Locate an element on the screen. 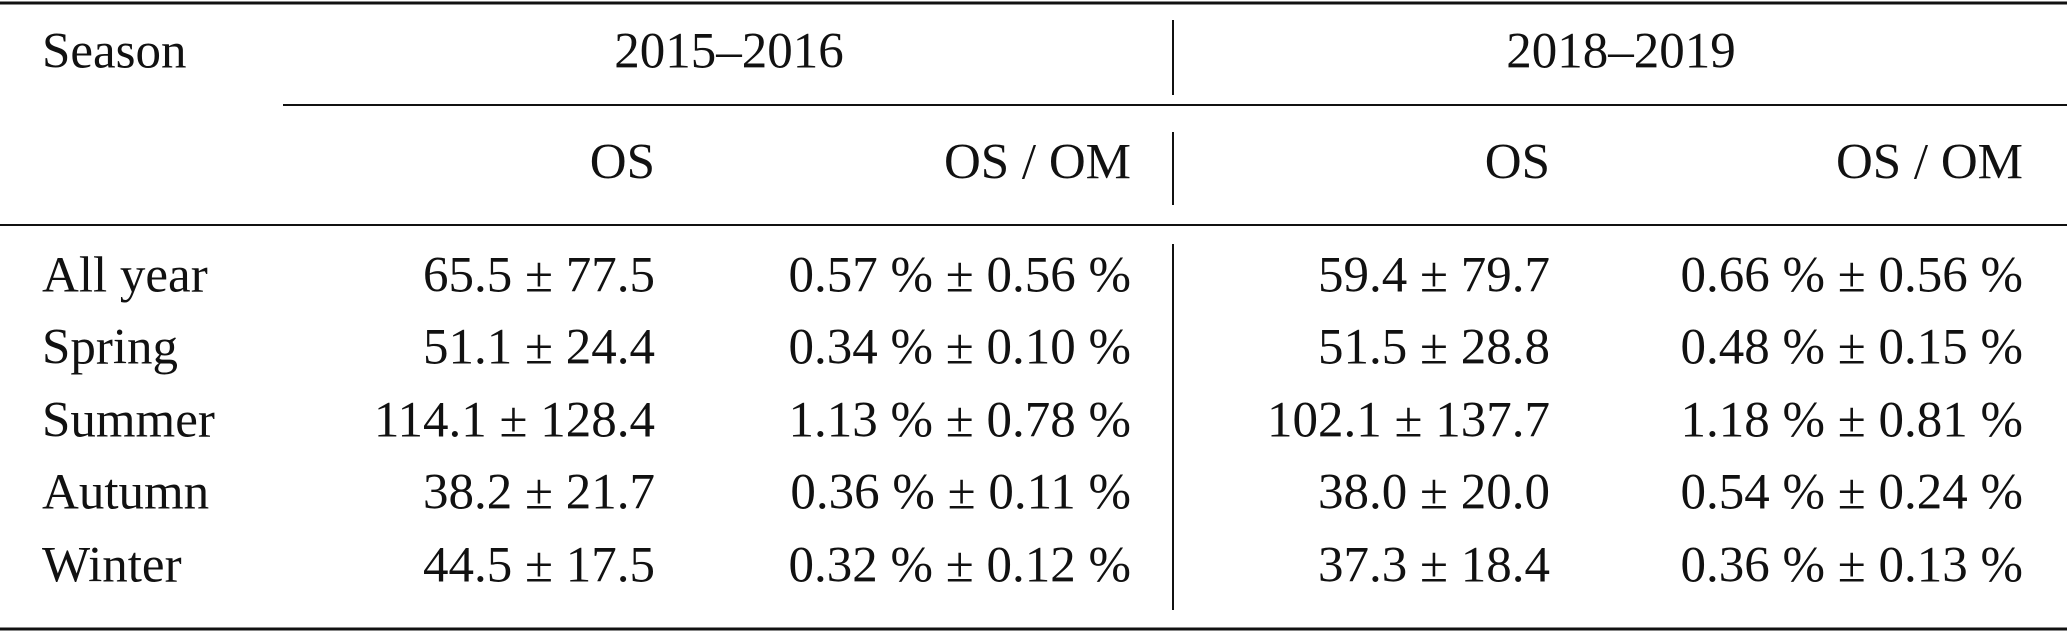 The width and height of the screenshot is (2067, 633). cell: 0.36 % ± 0.13 % is located at coordinates (1852, 566).